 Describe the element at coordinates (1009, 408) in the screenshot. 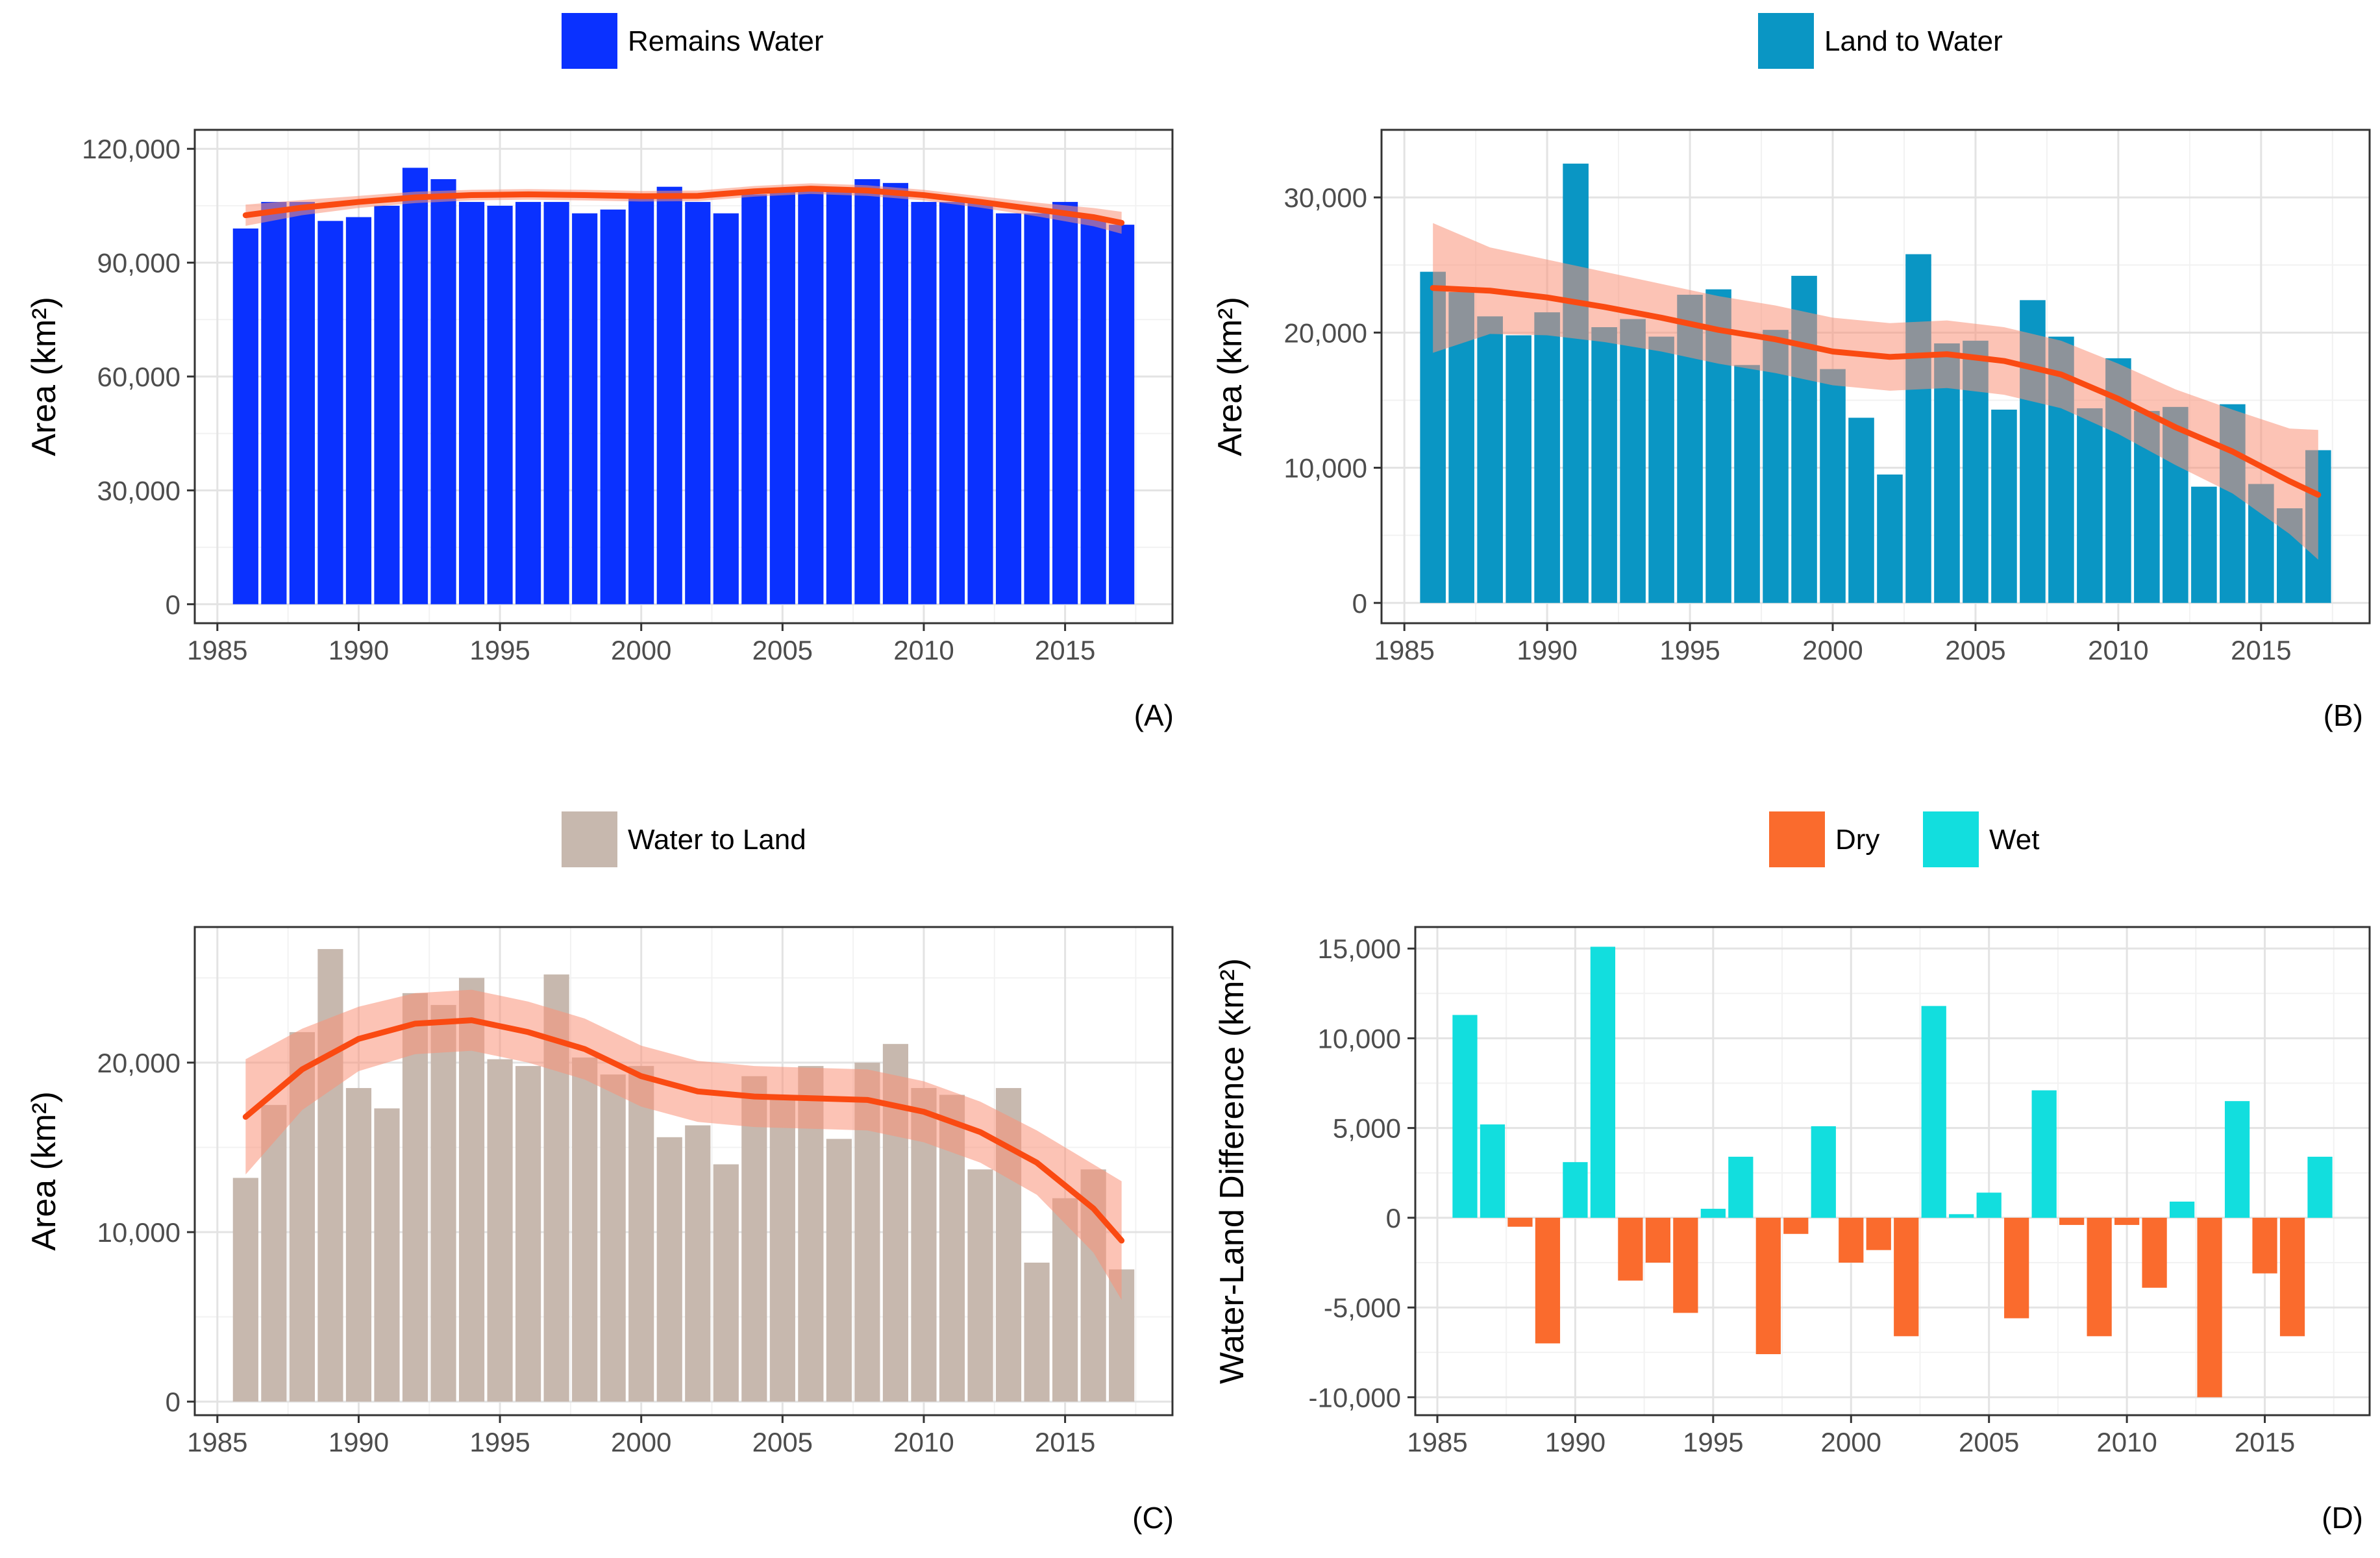

I see `bar-2013` at that location.